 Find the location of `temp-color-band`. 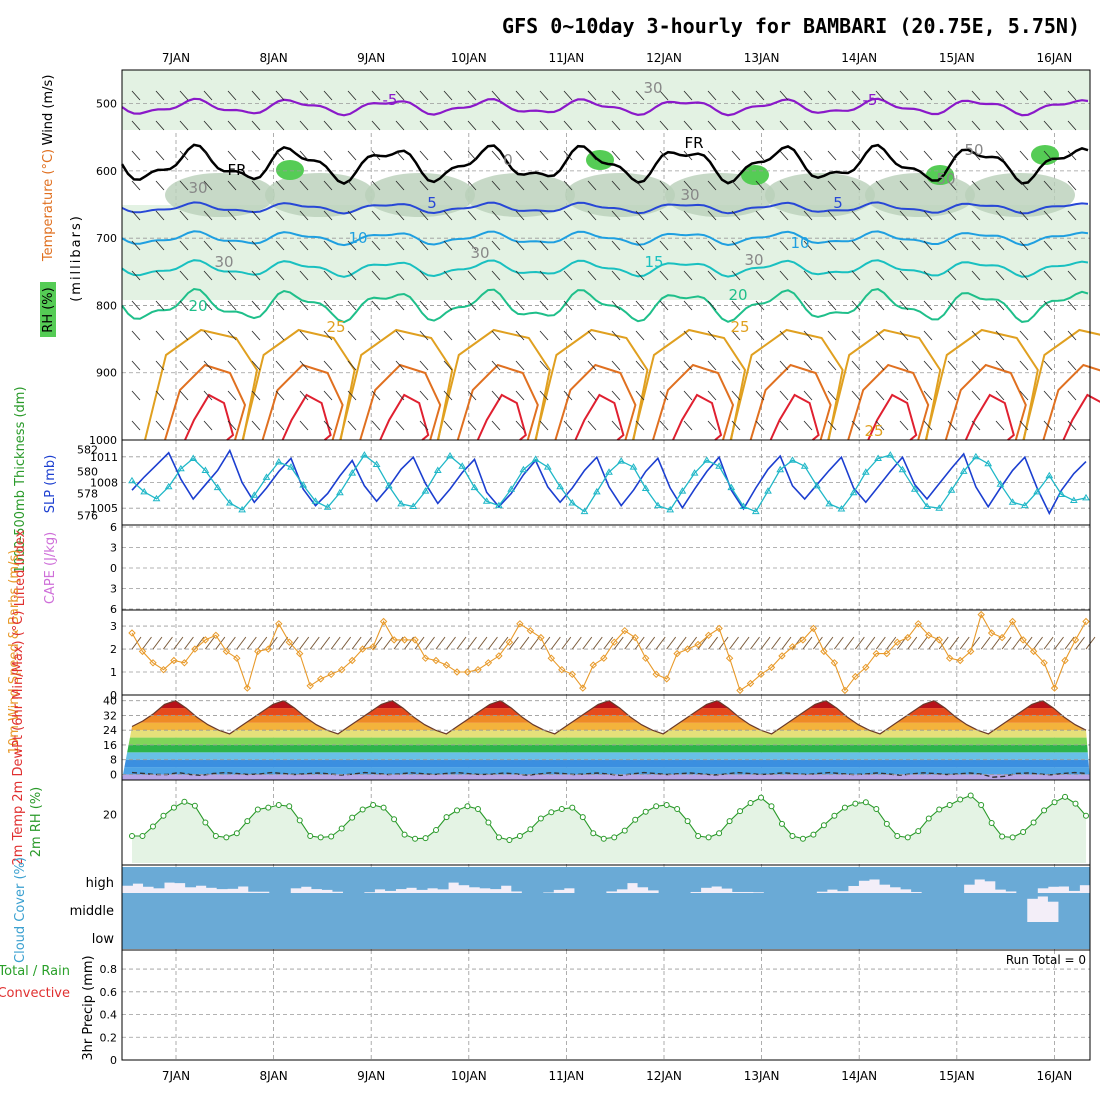

temp-color-band is located at coordinates (606, 726).